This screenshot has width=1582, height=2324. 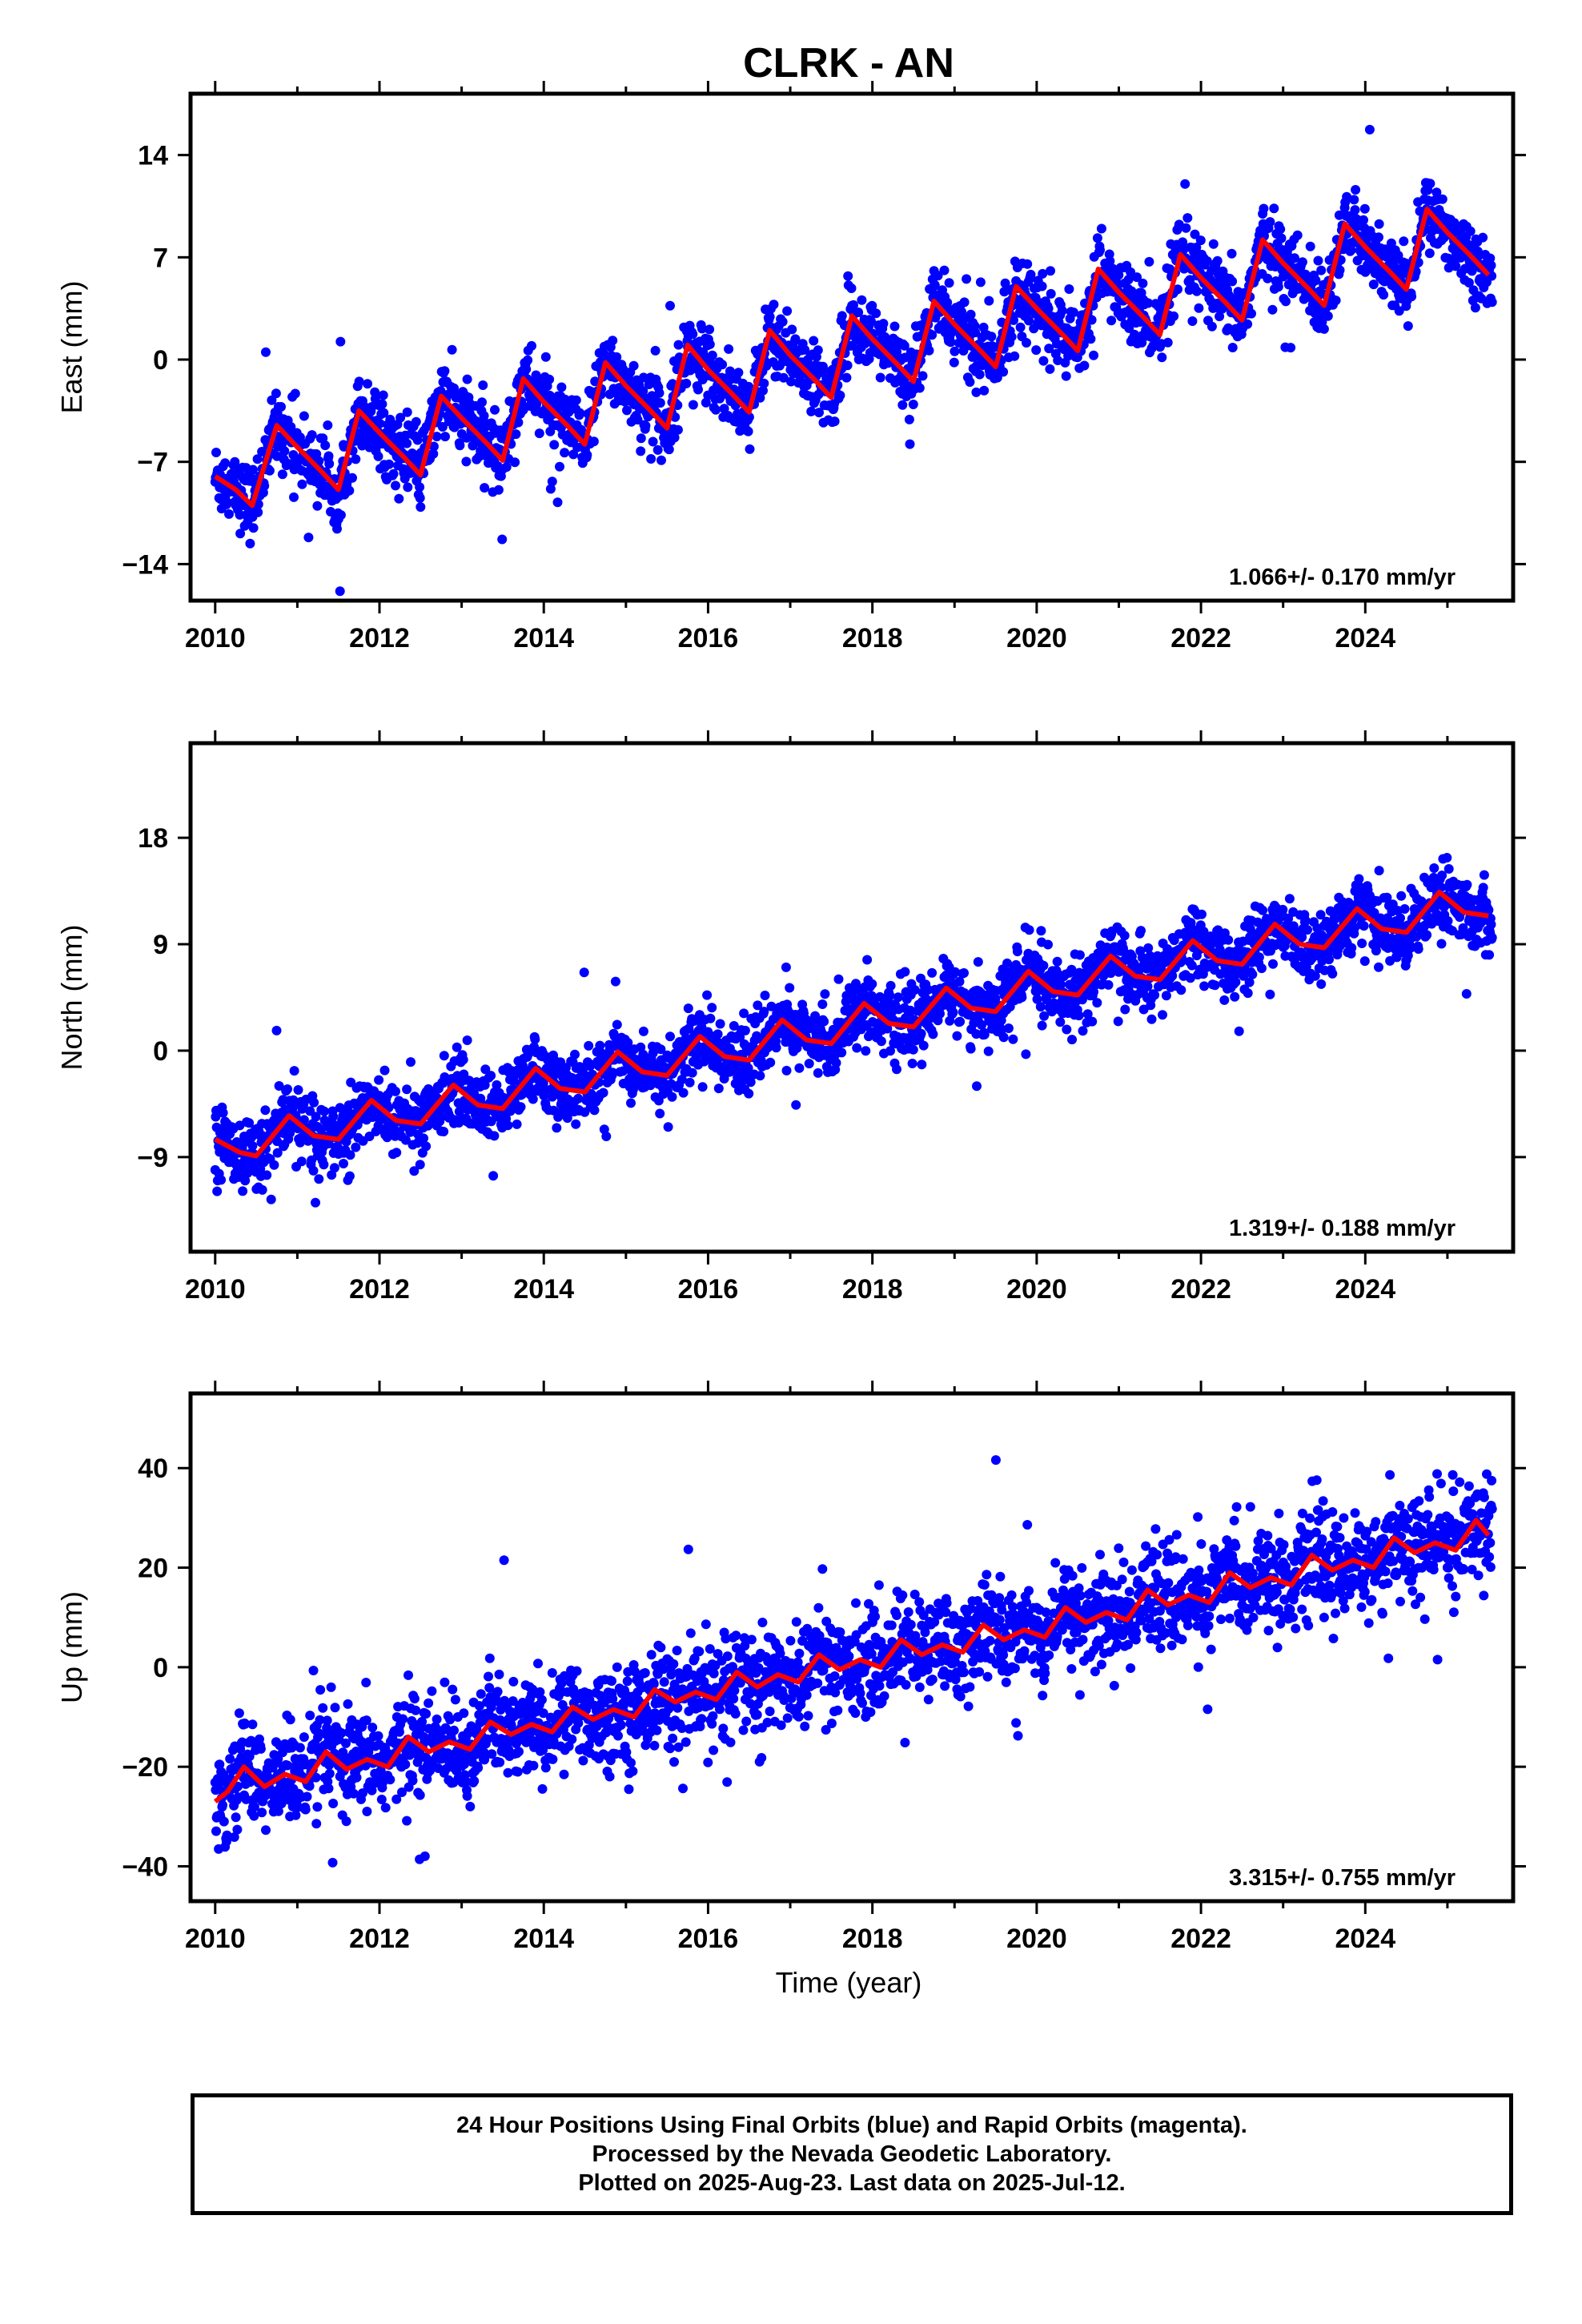 I want to click on east-x-tick-label: 2012, so click(x=379, y=638).